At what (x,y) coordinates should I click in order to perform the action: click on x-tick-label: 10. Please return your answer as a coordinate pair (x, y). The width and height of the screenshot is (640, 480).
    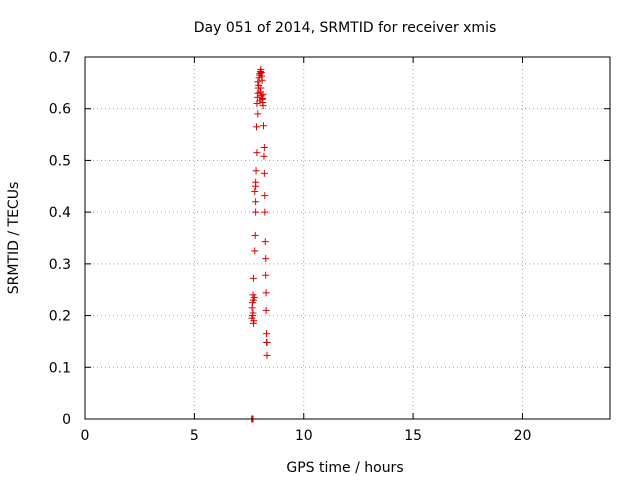
    Looking at the image, I should click on (304, 436).